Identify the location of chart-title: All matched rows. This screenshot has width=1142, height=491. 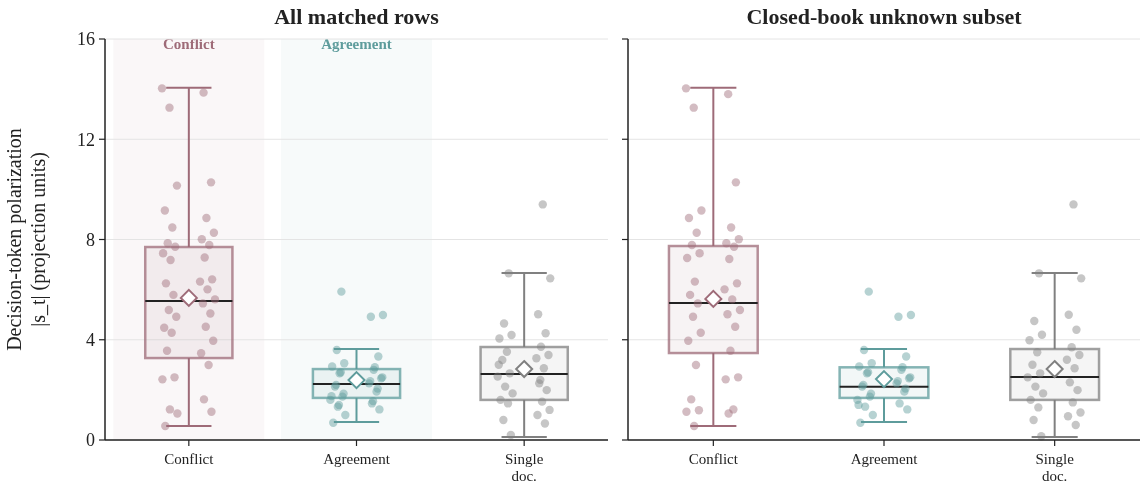
(357, 16).